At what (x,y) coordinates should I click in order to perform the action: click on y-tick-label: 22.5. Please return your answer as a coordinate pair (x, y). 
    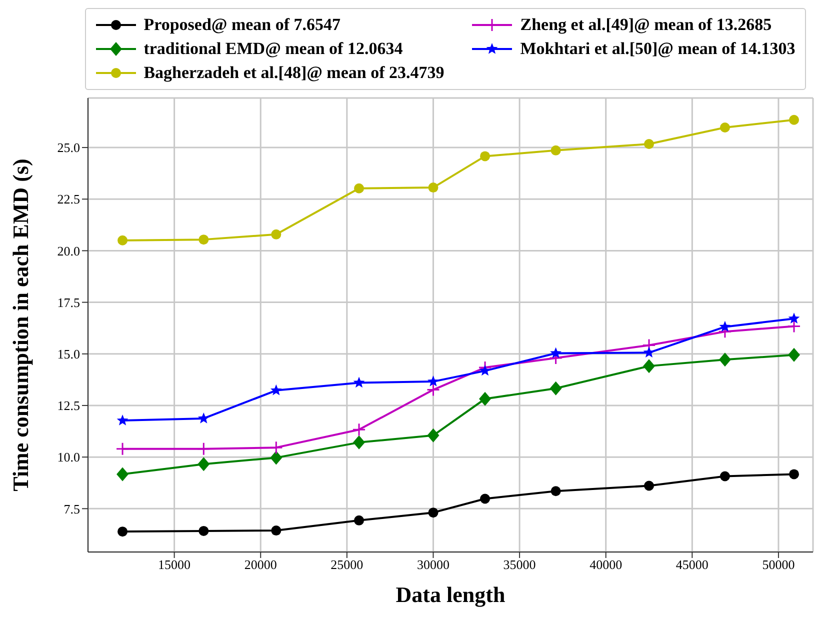
    Looking at the image, I should click on (68, 199).